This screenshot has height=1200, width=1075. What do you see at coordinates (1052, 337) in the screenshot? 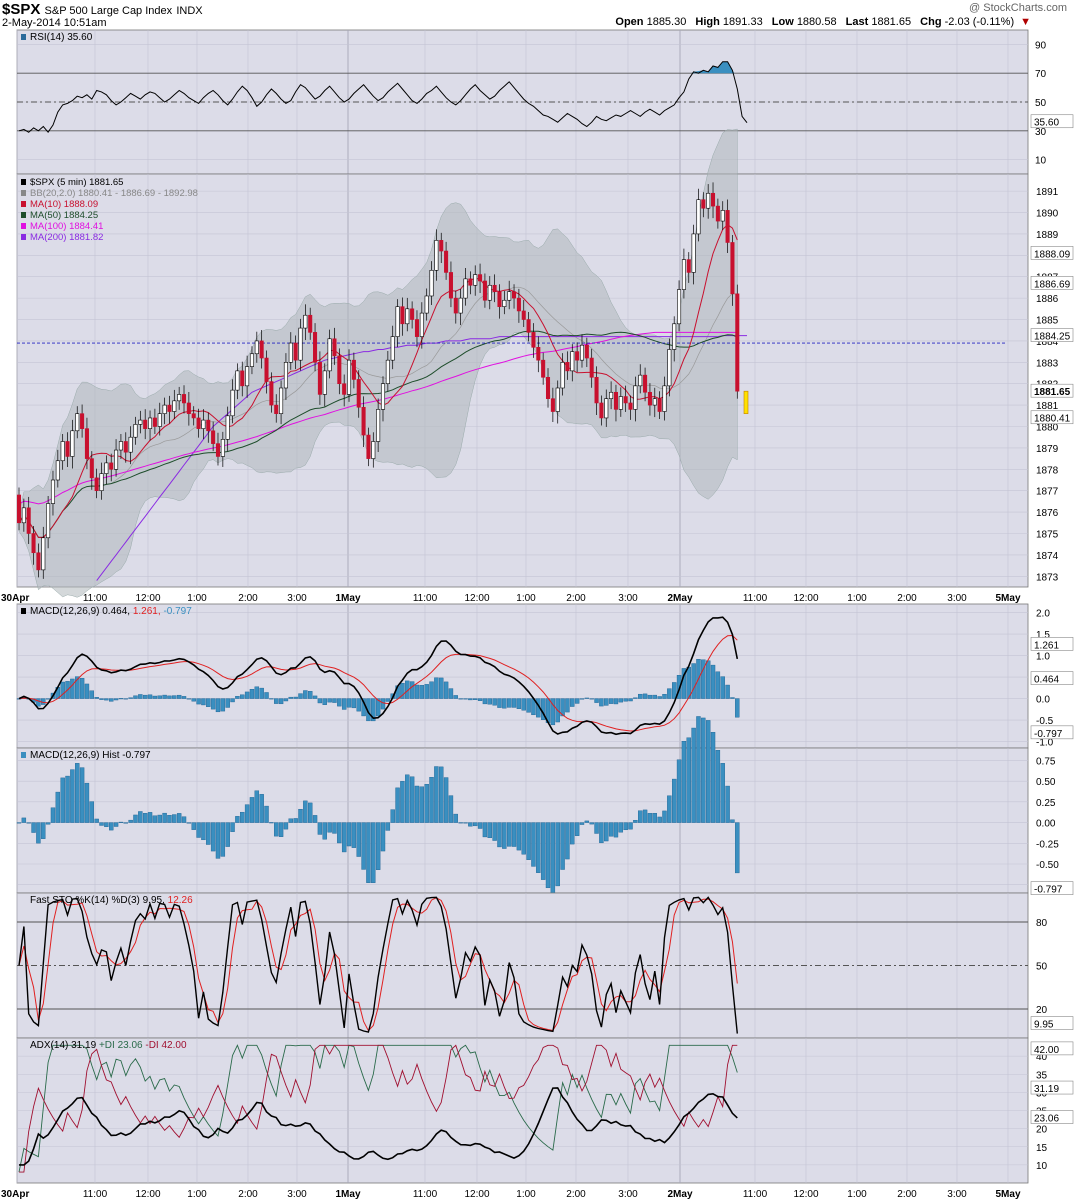
I see `price-right-label-2: 1884.25` at bounding box center [1052, 337].